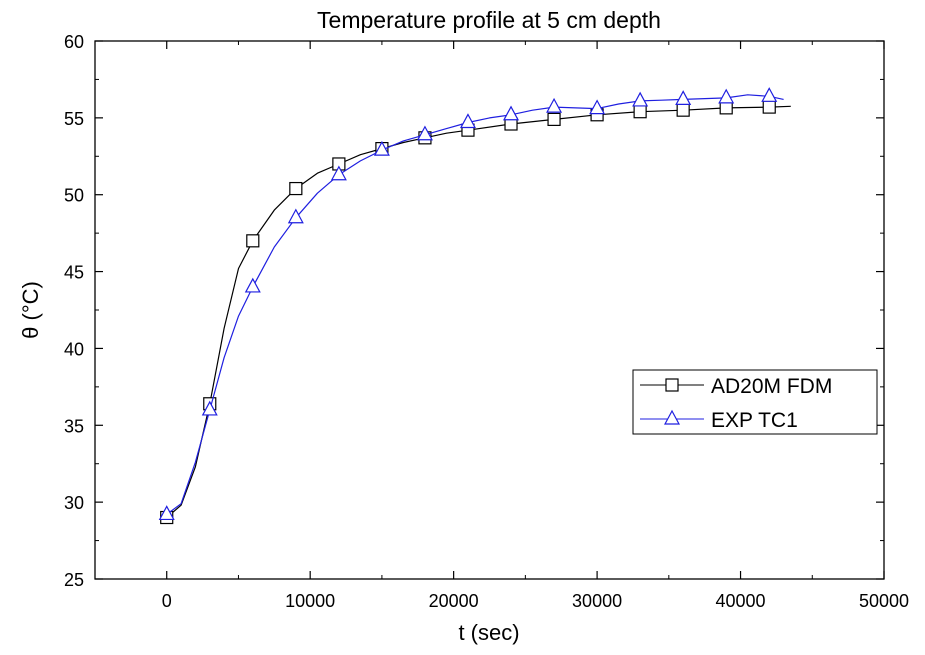 This screenshot has height=655, width=925. What do you see at coordinates (74, 42) in the screenshot?
I see `y-tick-label: 60` at bounding box center [74, 42].